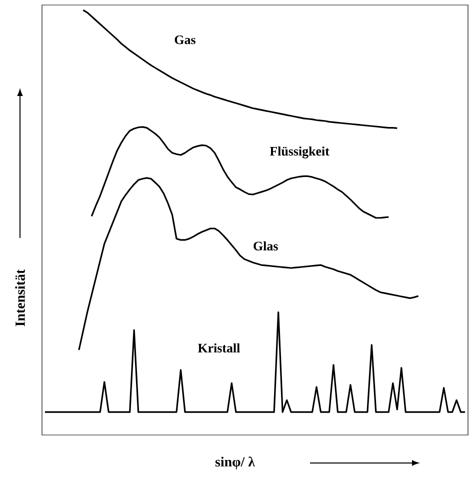 This screenshot has width=474, height=503. I want to click on series-label: Kristall, so click(219, 347).